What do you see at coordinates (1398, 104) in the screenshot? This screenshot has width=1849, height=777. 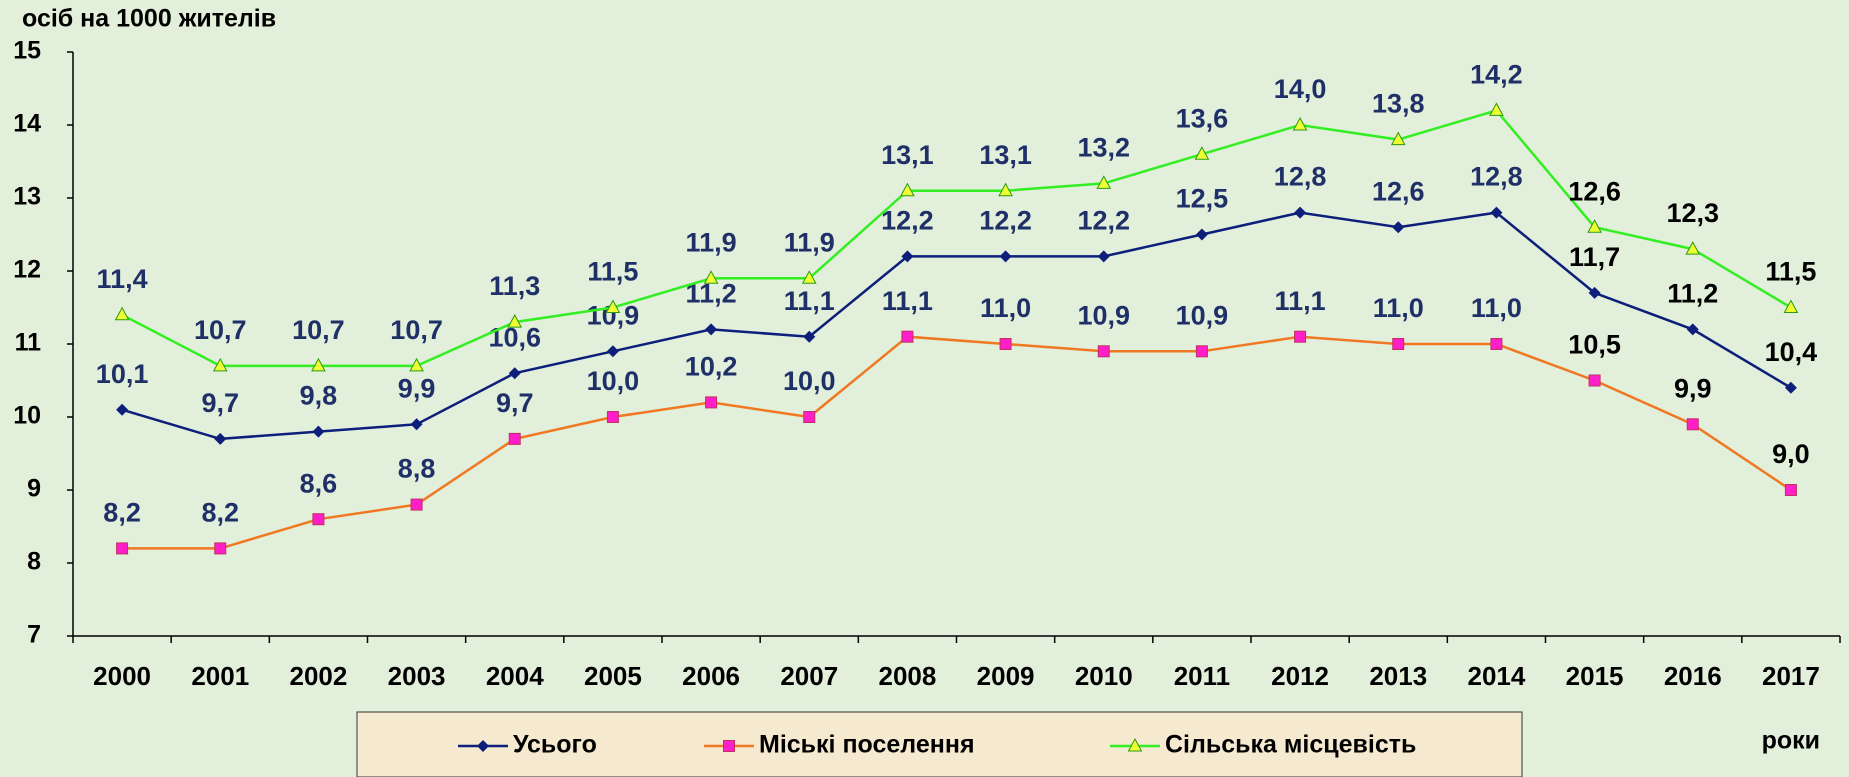 I see `data-label: 13,8` at bounding box center [1398, 104].